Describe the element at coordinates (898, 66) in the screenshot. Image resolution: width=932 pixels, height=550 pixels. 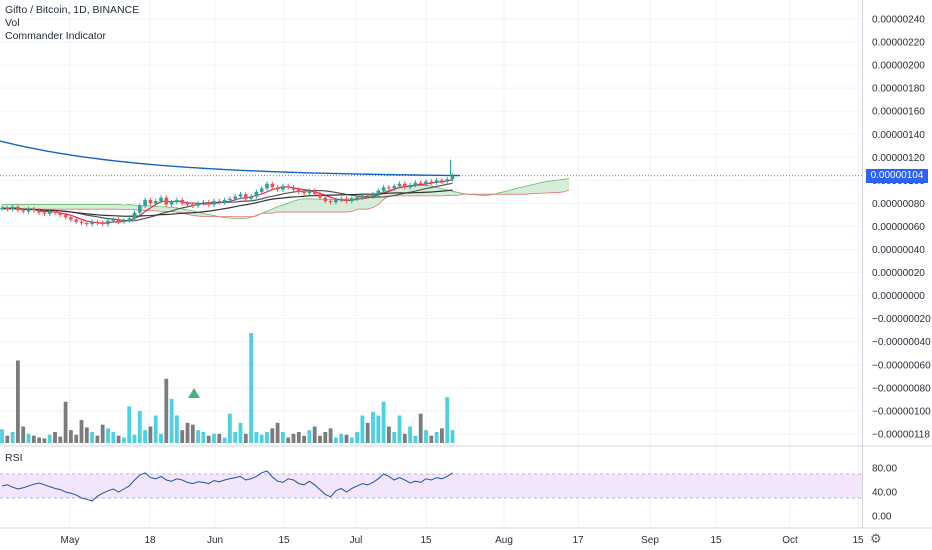
I see `price-tick-label: 0.00000200` at that location.